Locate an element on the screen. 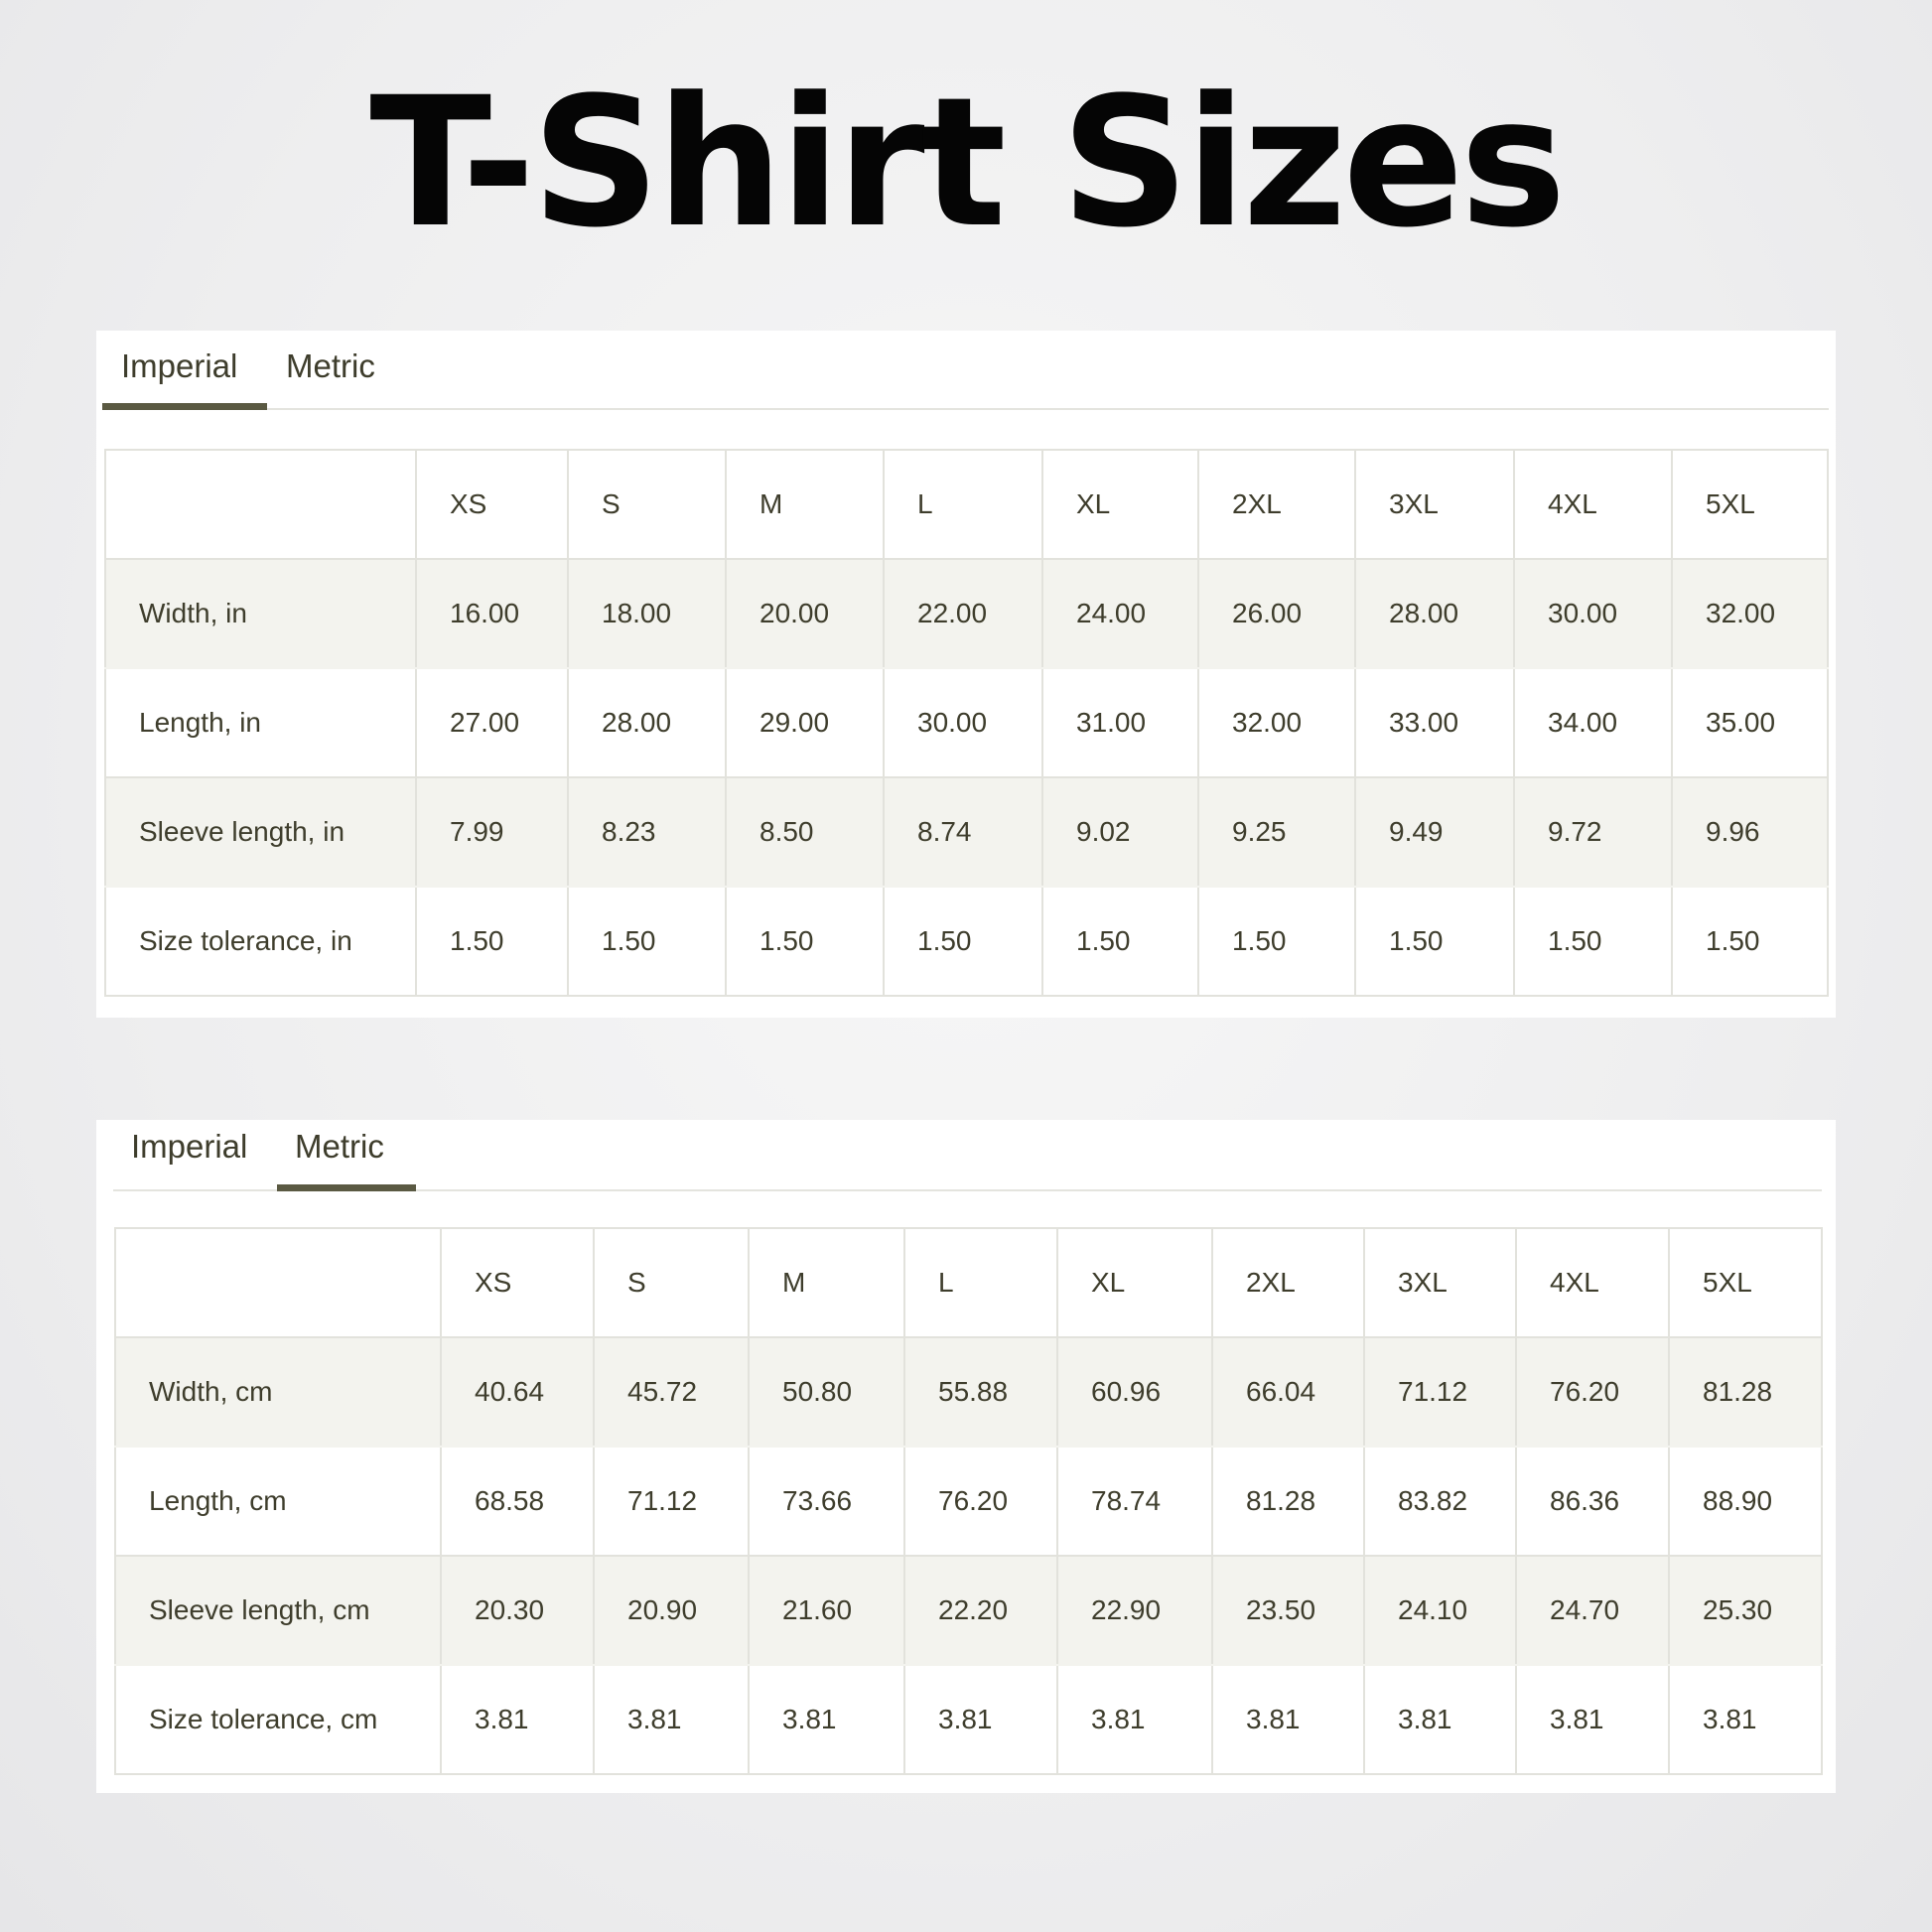  row-label: Size tolerance, cm is located at coordinates (278, 1719).